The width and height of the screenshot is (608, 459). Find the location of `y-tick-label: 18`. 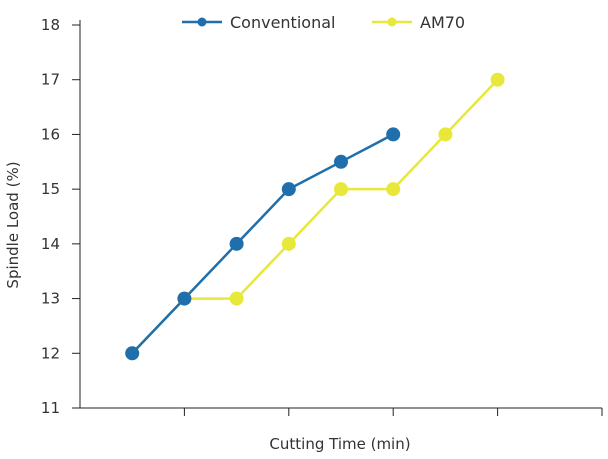

y-tick-label: 18 is located at coordinates (50, 25).